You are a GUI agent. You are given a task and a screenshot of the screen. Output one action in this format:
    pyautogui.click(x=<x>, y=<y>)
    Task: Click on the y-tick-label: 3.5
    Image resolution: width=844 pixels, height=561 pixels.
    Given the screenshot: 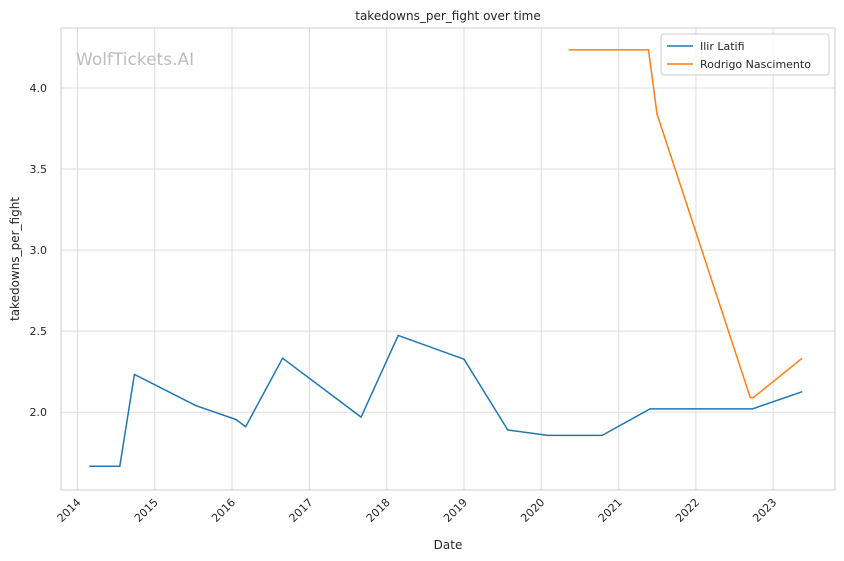 What is the action you would take?
    pyautogui.click(x=39, y=169)
    